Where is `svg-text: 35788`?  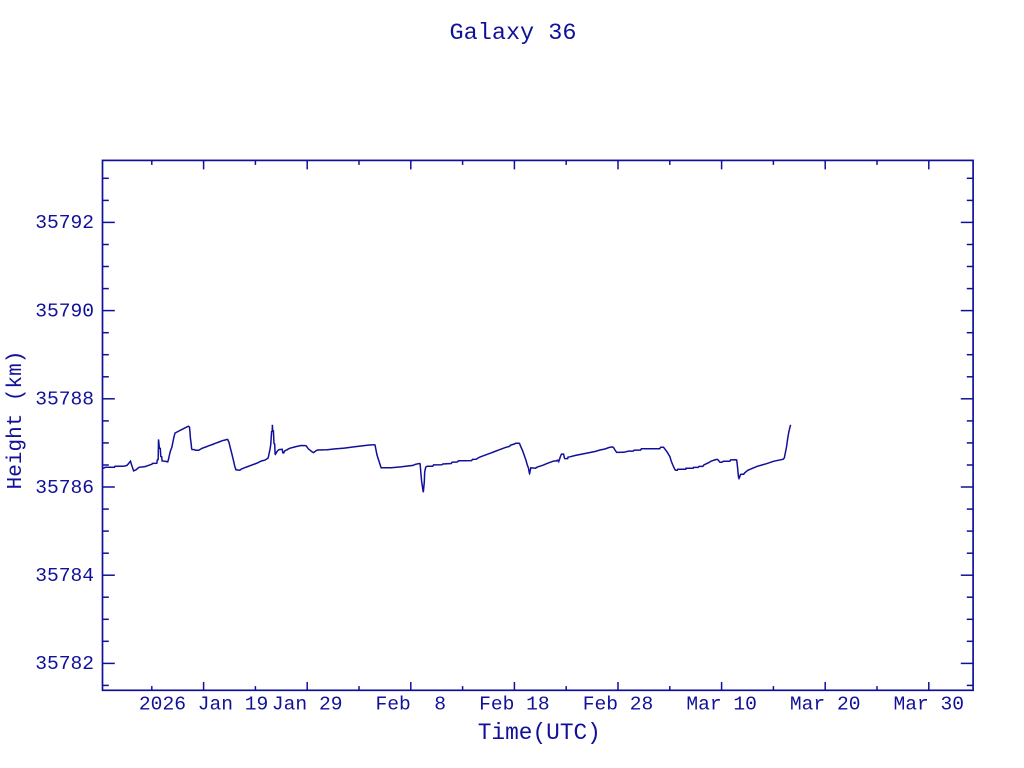
svg-text: 35788 is located at coordinates (64, 400).